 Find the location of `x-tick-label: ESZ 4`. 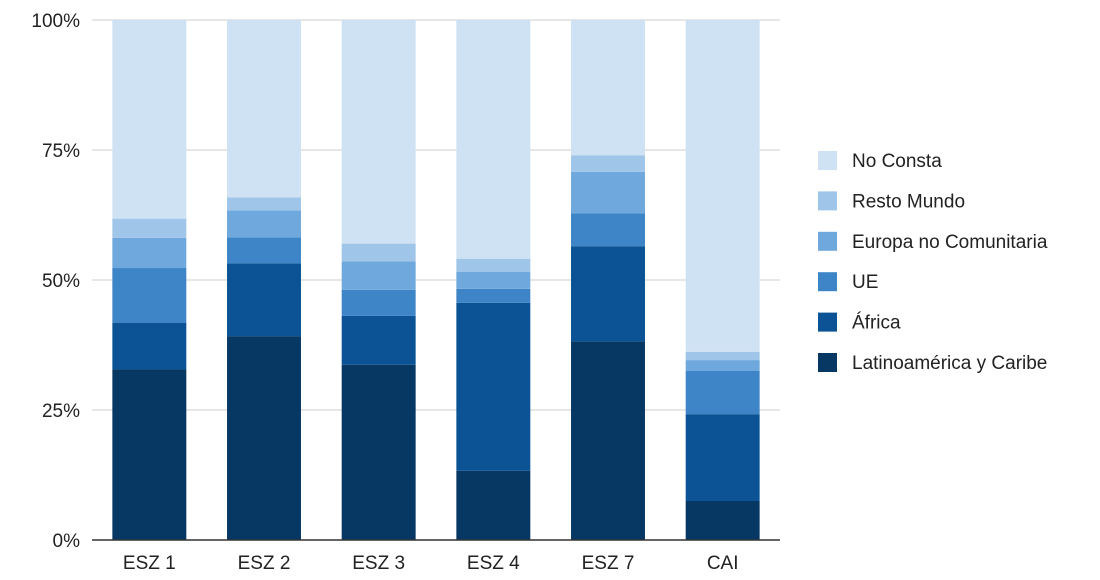

x-tick-label: ESZ 4 is located at coordinates (493, 563).